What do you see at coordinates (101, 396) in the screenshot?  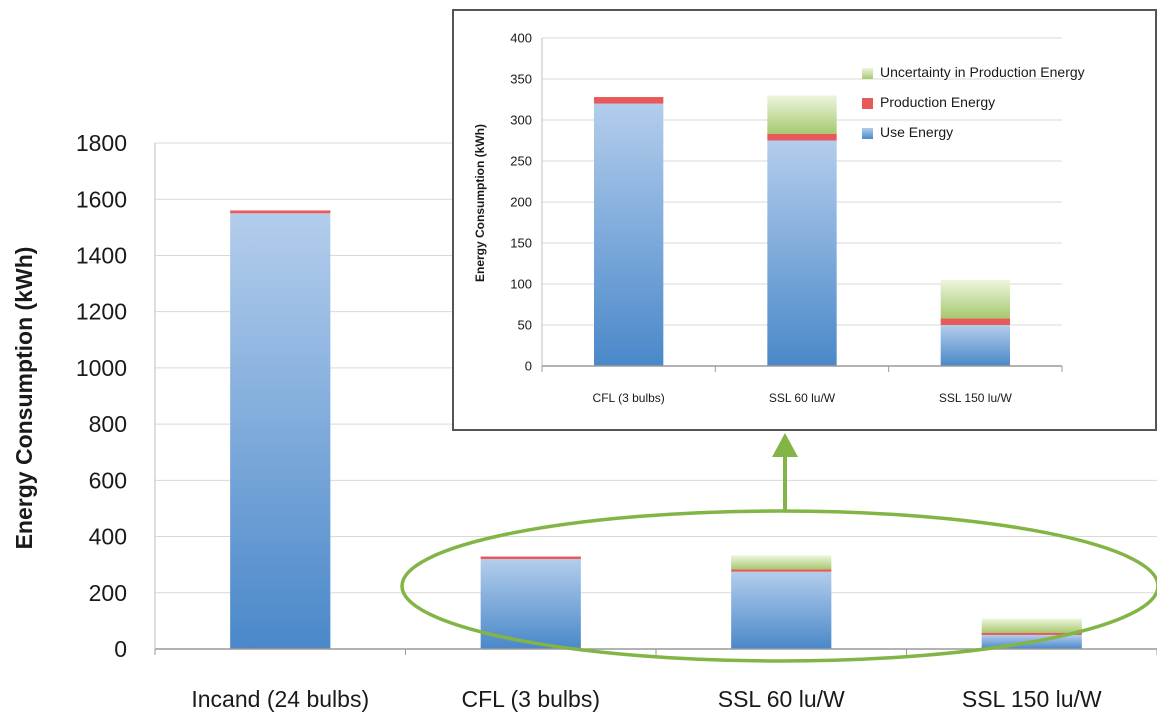 I see `main-y-tick-labels: 0 200 400 600 800 1000 1200 1400 1600 1800` at bounding box center [101, 396].